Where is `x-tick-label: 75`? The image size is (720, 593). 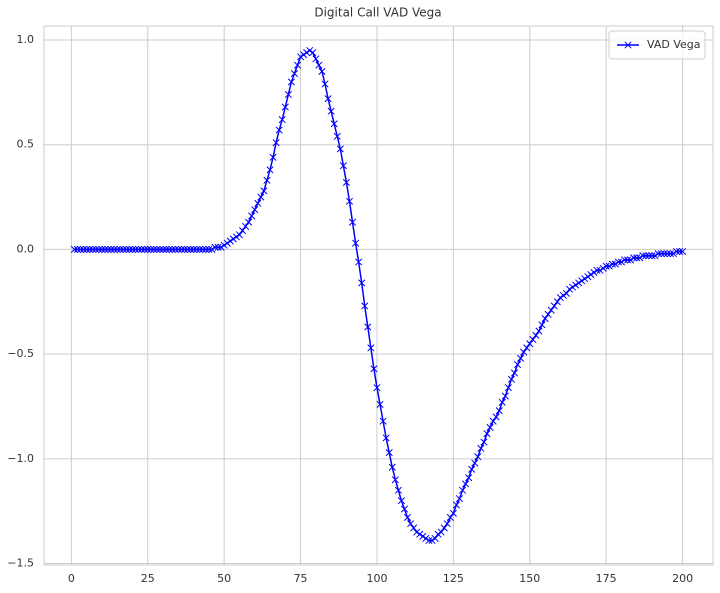 x-tick-label: 75 is located at coordinates (301, 578).